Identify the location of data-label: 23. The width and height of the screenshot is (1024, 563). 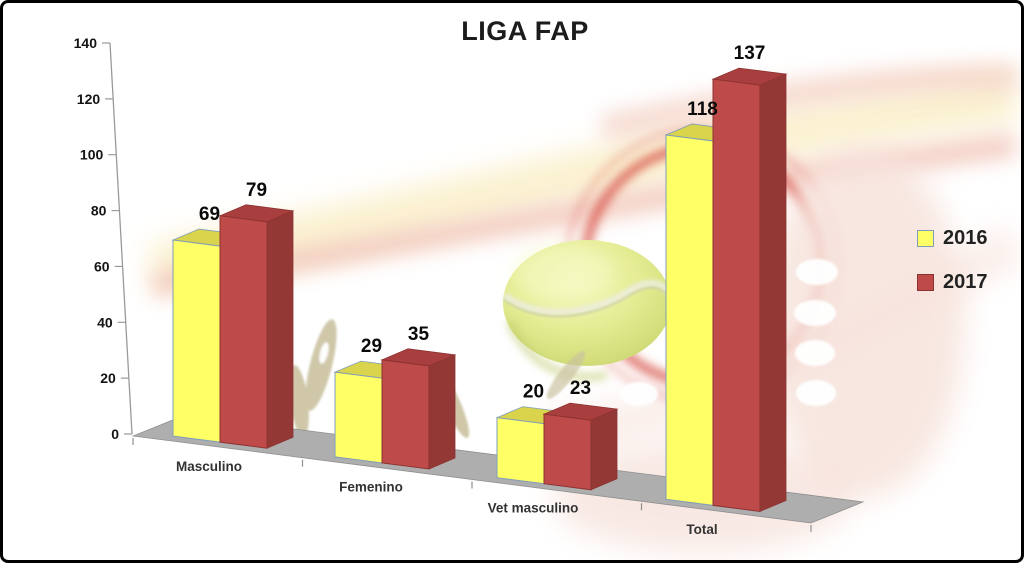
(580, 388).